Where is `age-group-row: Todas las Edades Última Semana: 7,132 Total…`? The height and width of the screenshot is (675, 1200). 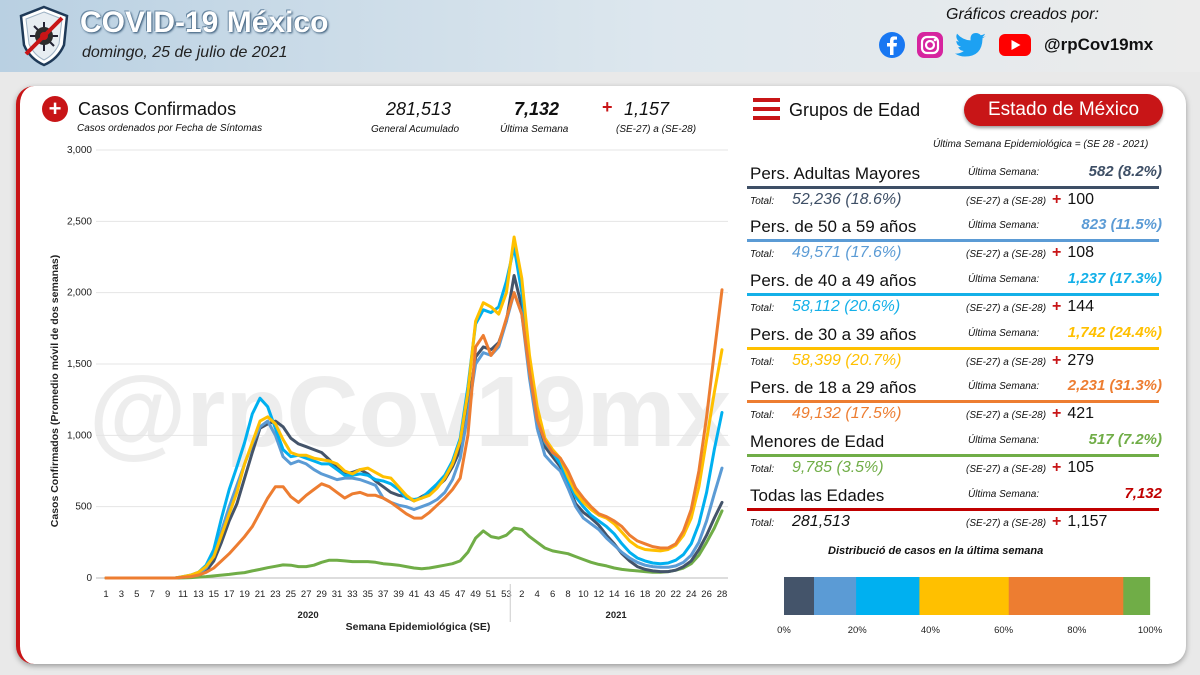
age-group-row: Todas las Edades Última Semana: 7,132 Total… is located at coordinates (954, 512).